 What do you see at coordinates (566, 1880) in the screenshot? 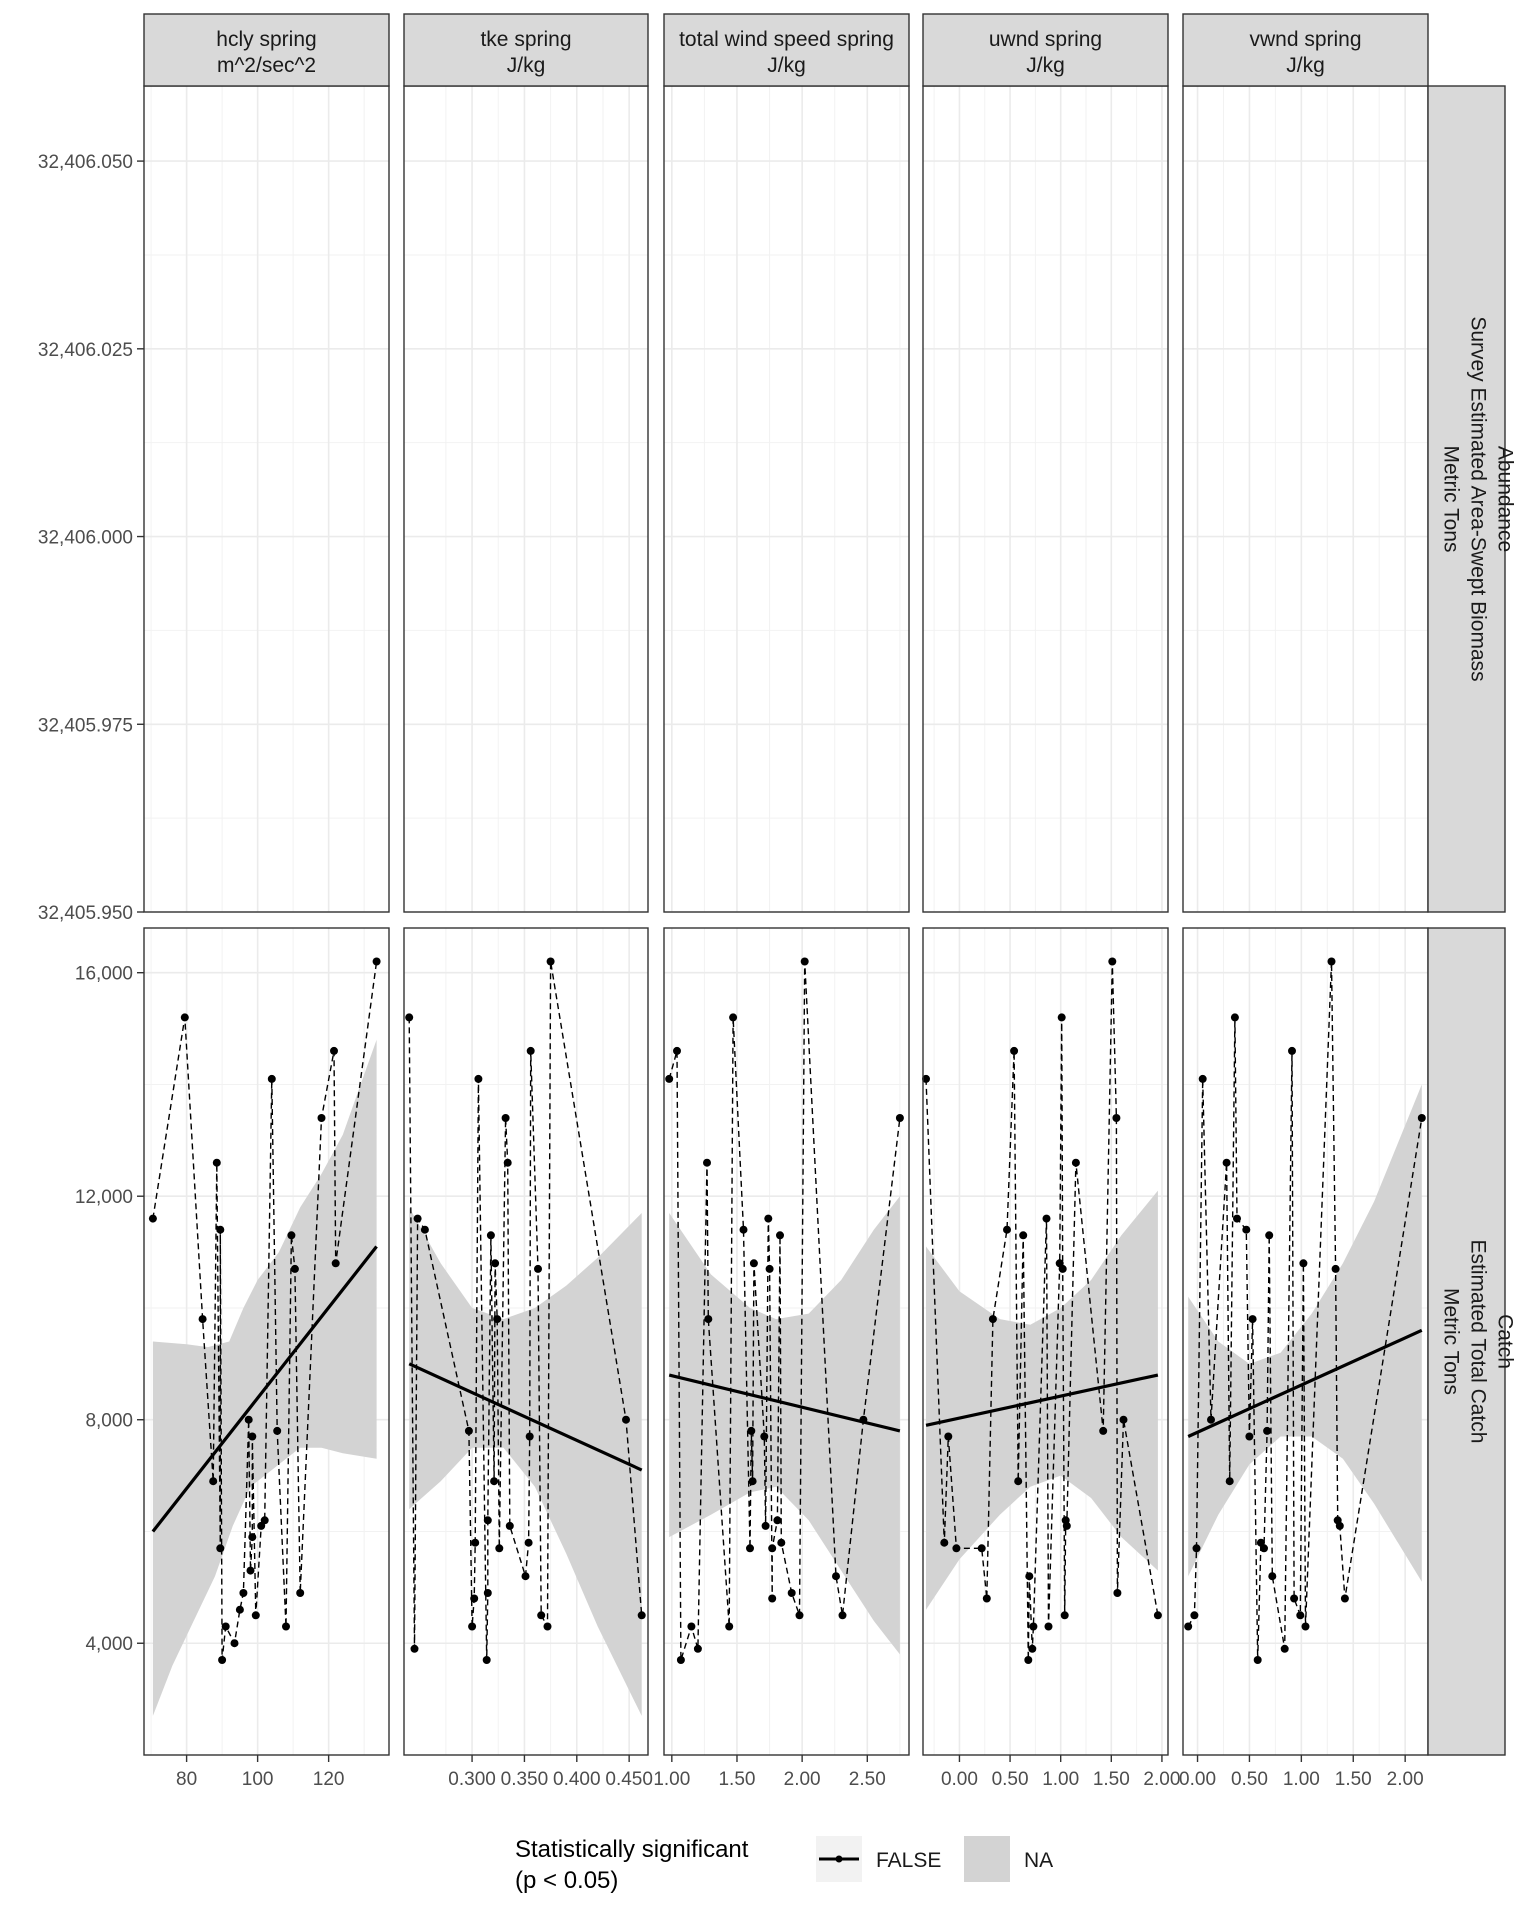
I see `legend-title-line2: (p < 0.05)` at bounding box center [566, 1880].